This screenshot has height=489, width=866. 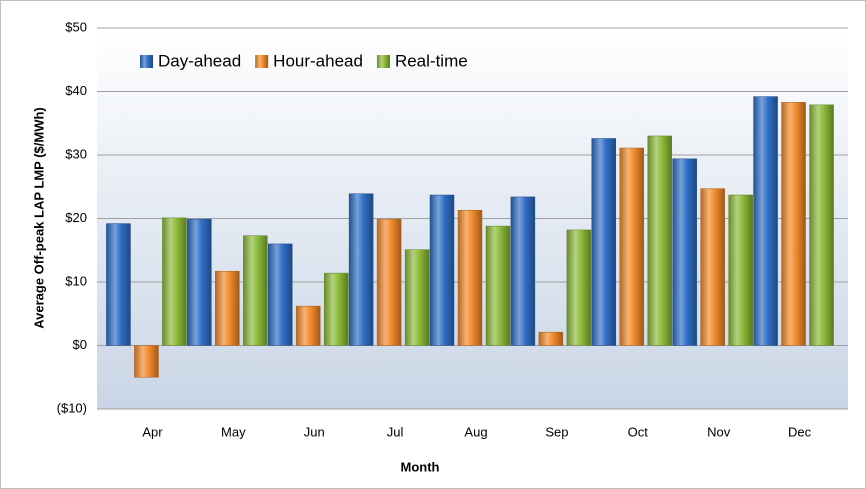 What do you see at coordinates (395, 431) in the screenshot?
I see `x-tick-label: Jul` at bounding box center [395, 431].